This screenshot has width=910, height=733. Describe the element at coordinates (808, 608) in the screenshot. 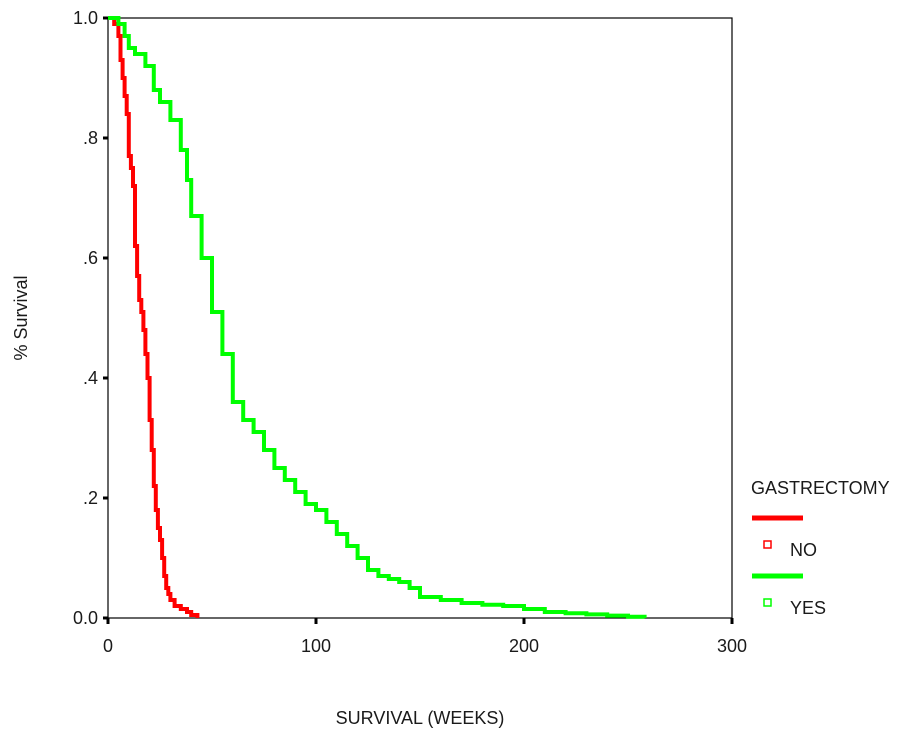

I see `legend-label-yes: YES` at that location.